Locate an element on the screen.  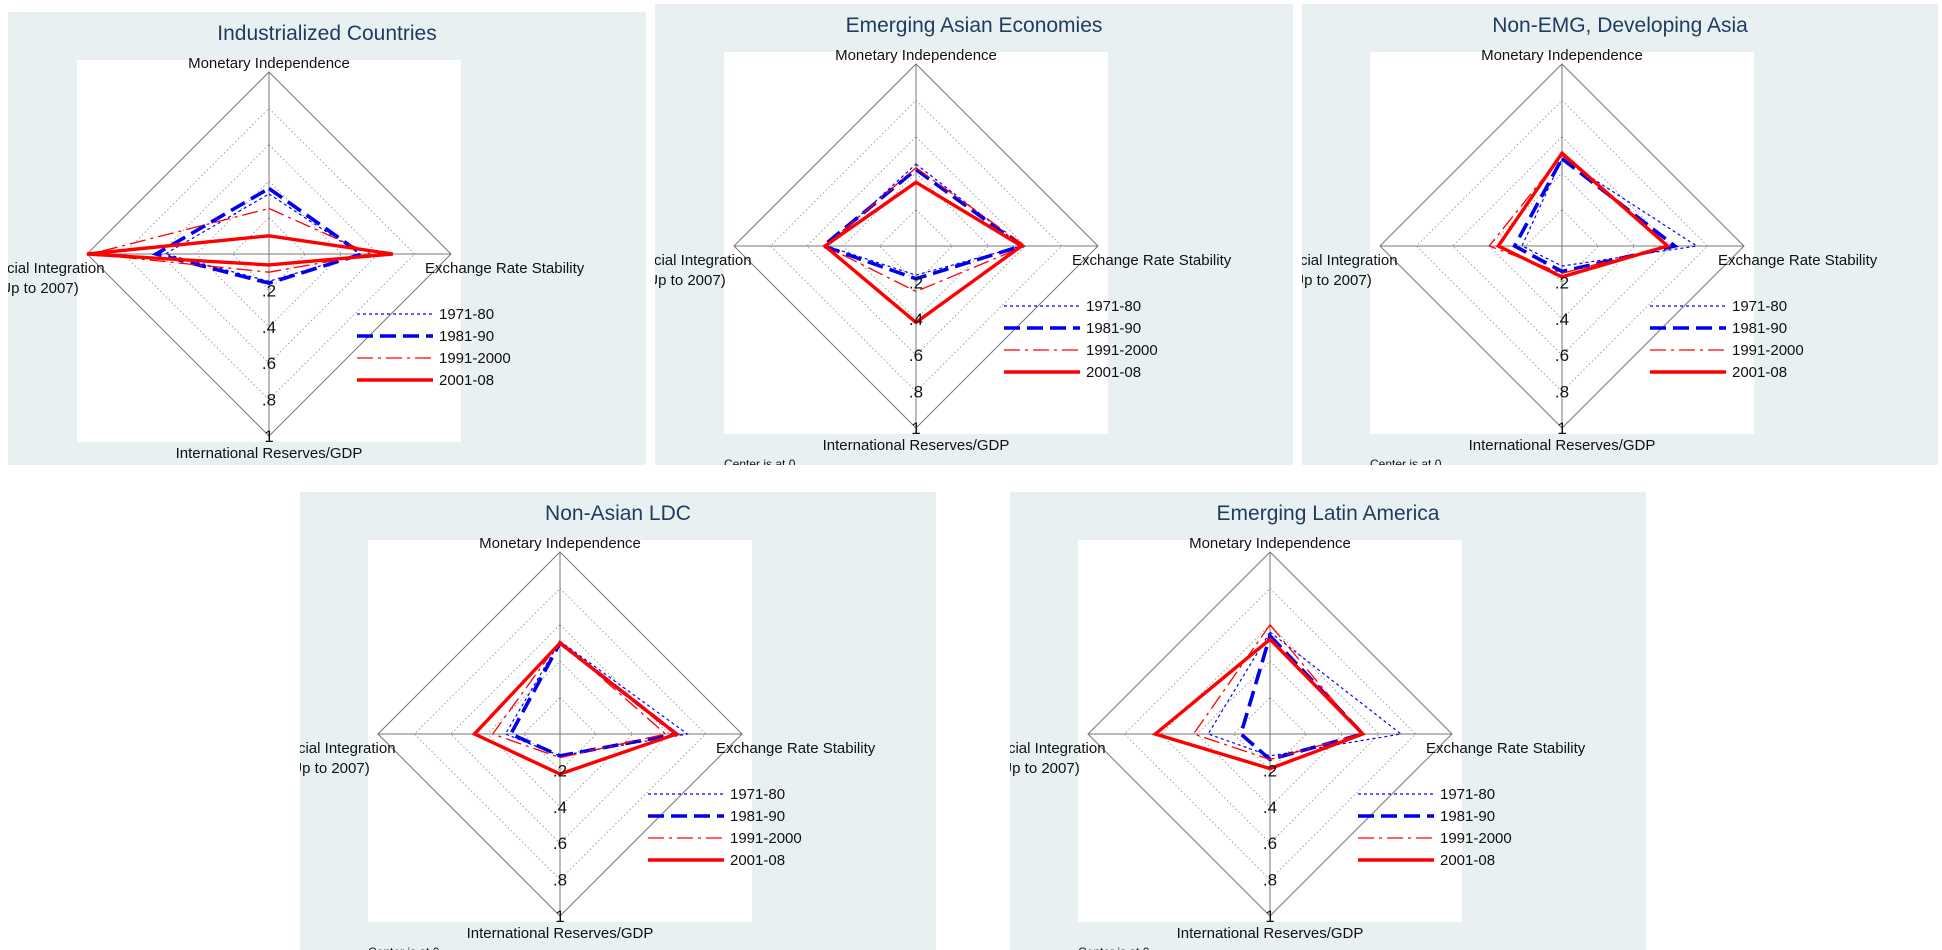
chart-title: Non-EMG, Developing Asia is located at coordinates (1620, 25).